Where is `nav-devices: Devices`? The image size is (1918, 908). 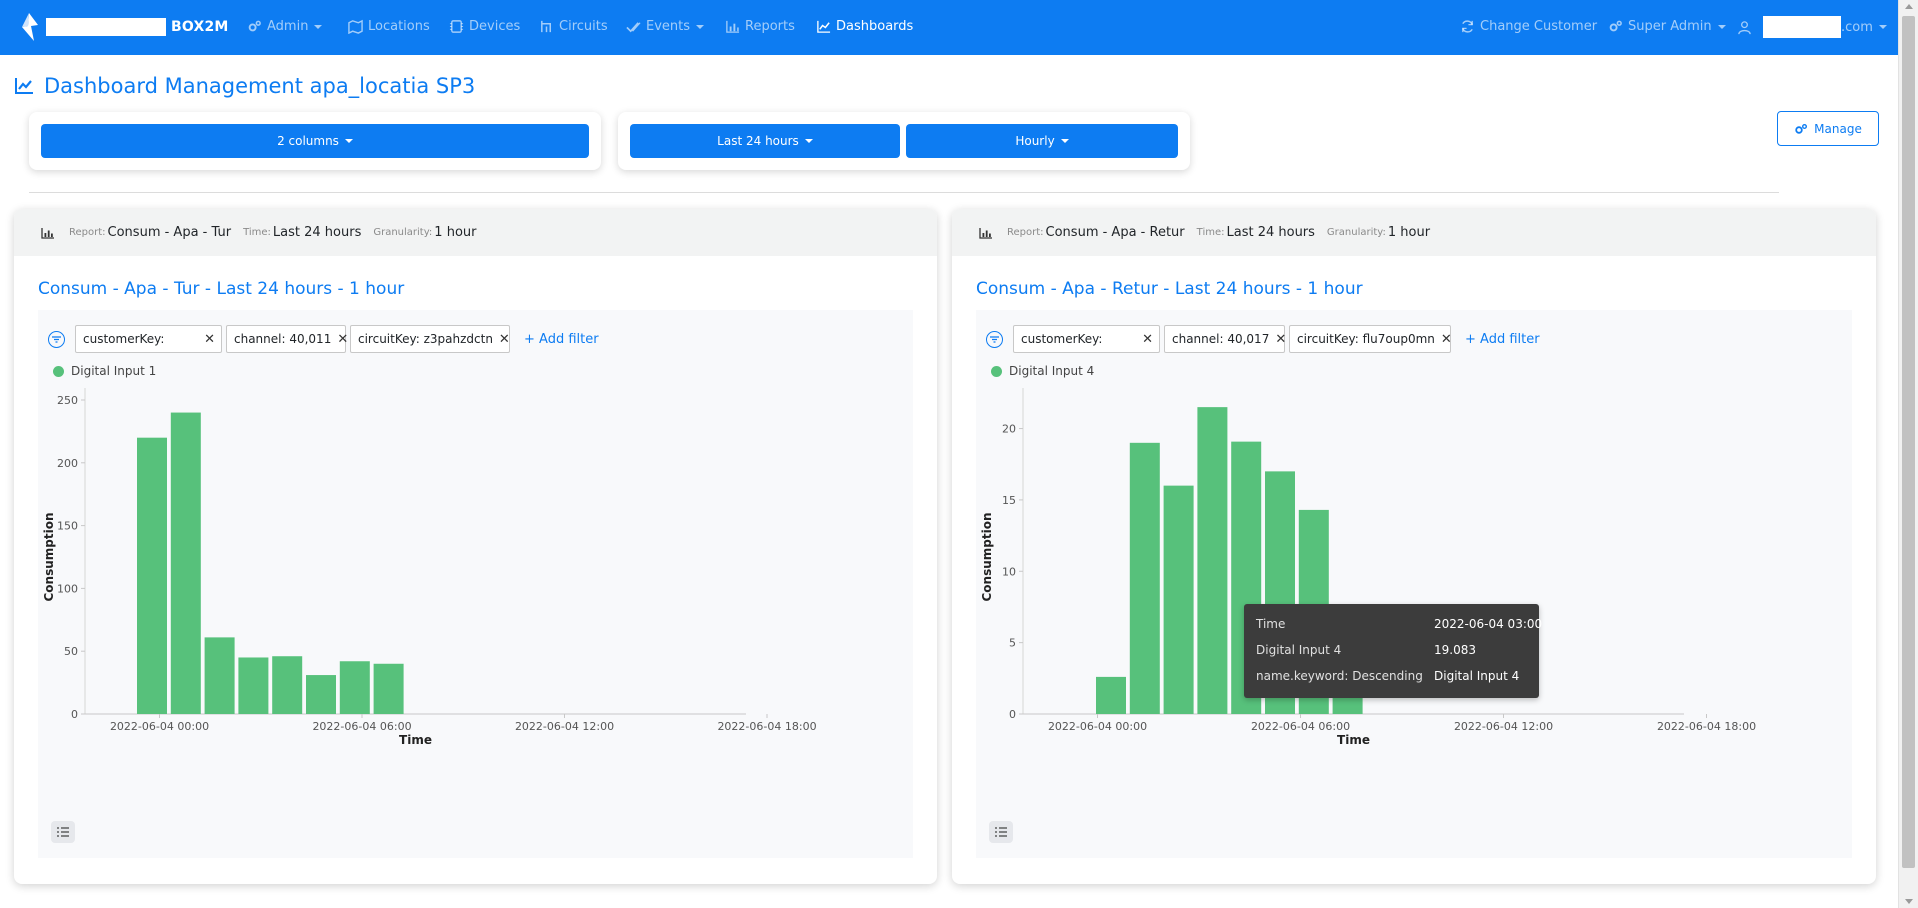
nav-devices: Devices is located at coordinates (484, 26).